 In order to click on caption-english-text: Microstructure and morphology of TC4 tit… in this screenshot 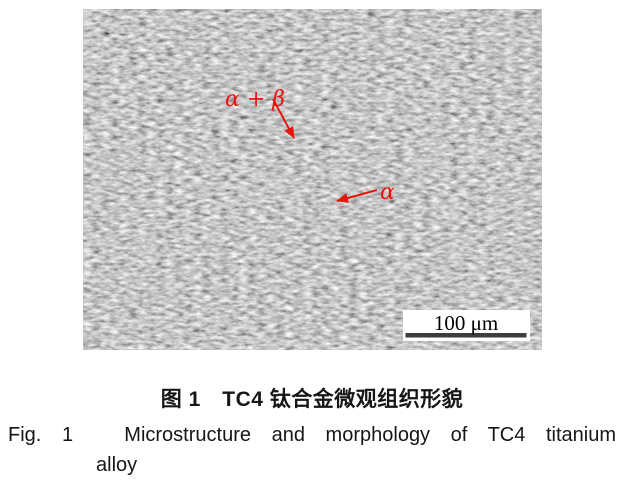, I will do `click(370, 435)`.